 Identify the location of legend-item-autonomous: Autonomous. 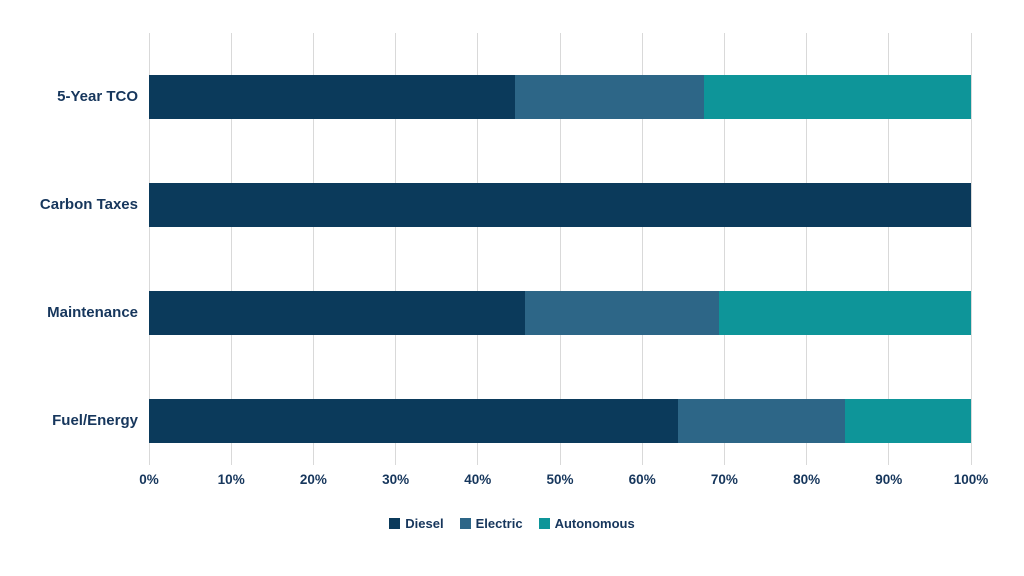
(586, 523).